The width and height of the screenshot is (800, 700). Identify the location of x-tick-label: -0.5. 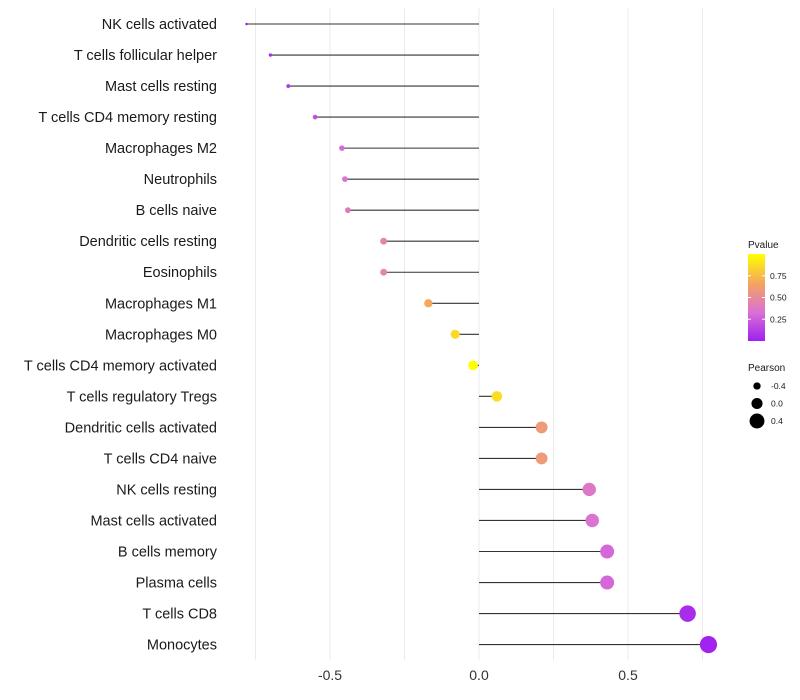
(330, 675).